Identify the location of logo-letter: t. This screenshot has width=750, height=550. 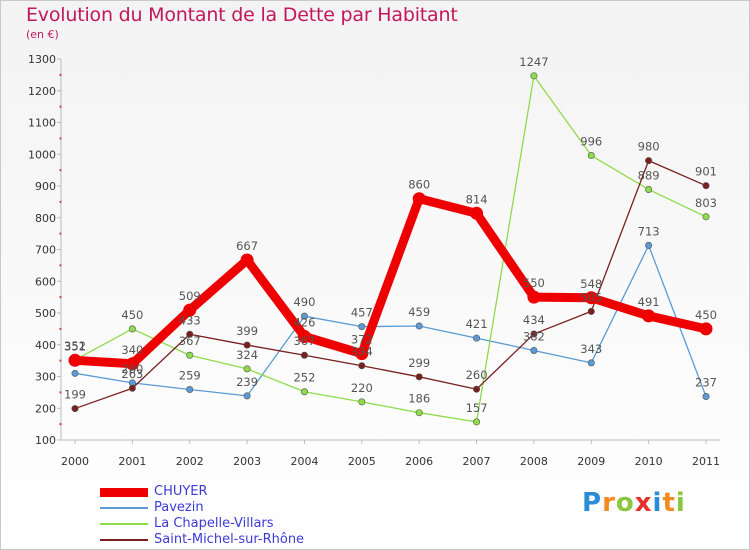
(669, 503).